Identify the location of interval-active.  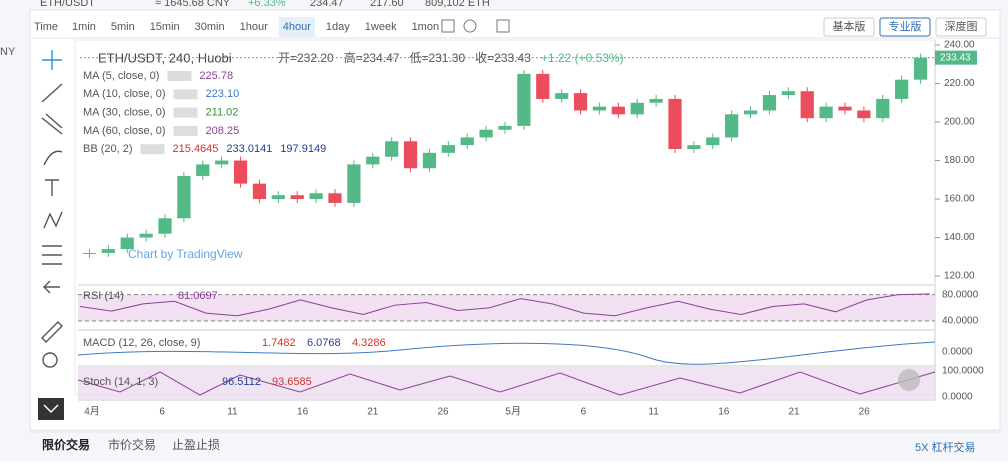
(296, 27).